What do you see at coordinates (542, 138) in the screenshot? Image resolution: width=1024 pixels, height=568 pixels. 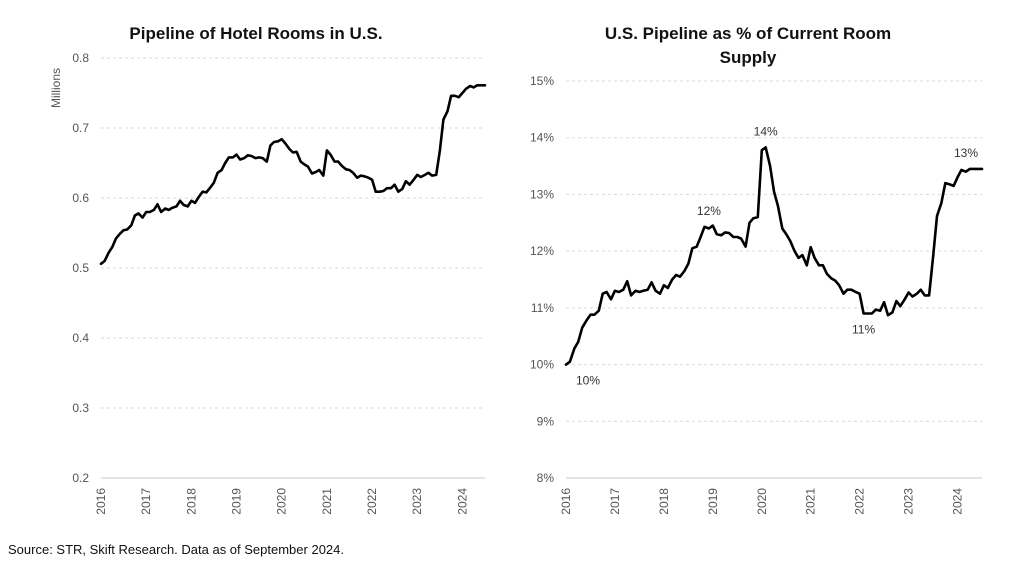 I see `right-y-tick-label: 14%` at bounding box center [542, 138].